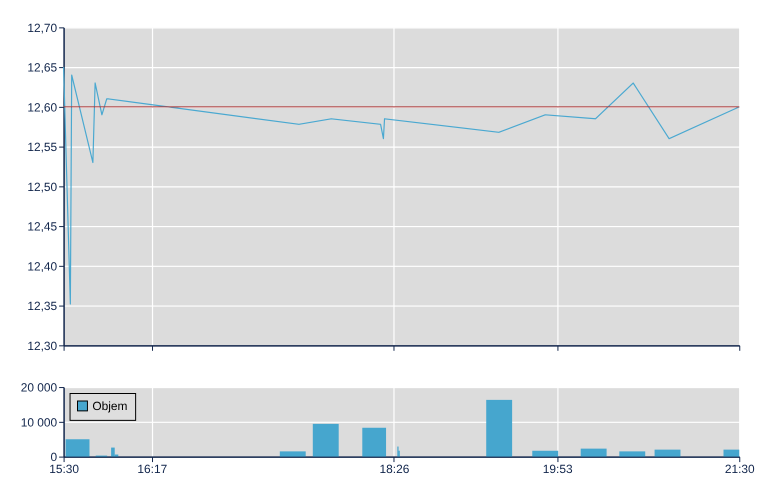 This screenshot has width=780, height=490. What do you see at coordinates (39, 387) in the screenshot?
I see `y-tick-label: 20 000` at bounding box center [39, 387].